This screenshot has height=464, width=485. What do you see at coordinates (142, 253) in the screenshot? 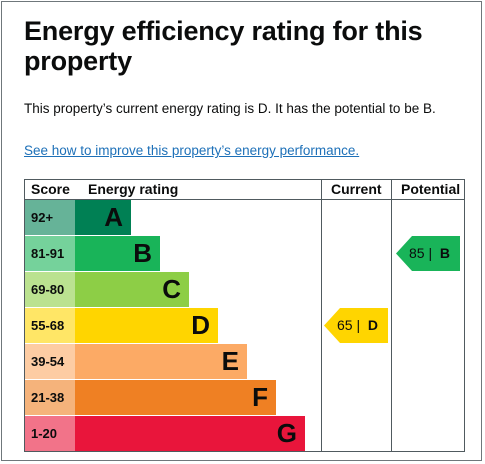
I see `band-letter-b: B` at bounding box center [142, 253].